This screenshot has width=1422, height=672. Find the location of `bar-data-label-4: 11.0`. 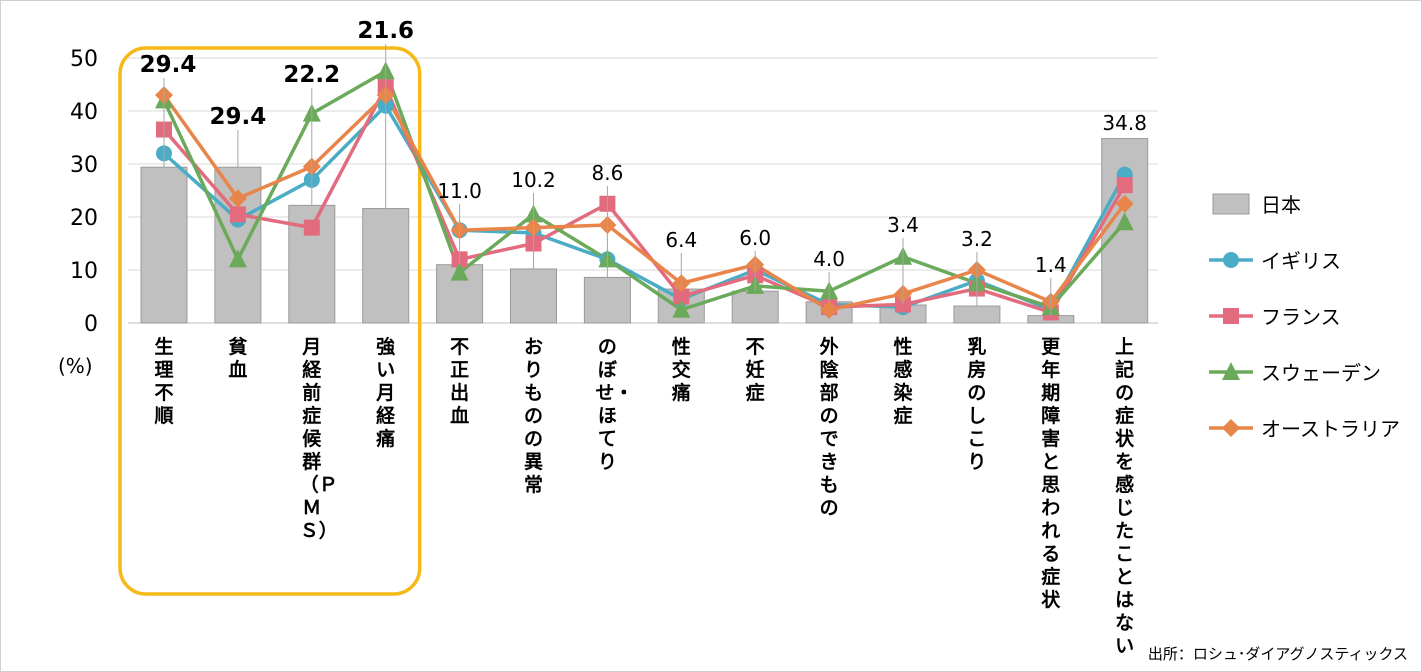

bar-data-label-4: 11.0 is located at coordinates (459, 191).